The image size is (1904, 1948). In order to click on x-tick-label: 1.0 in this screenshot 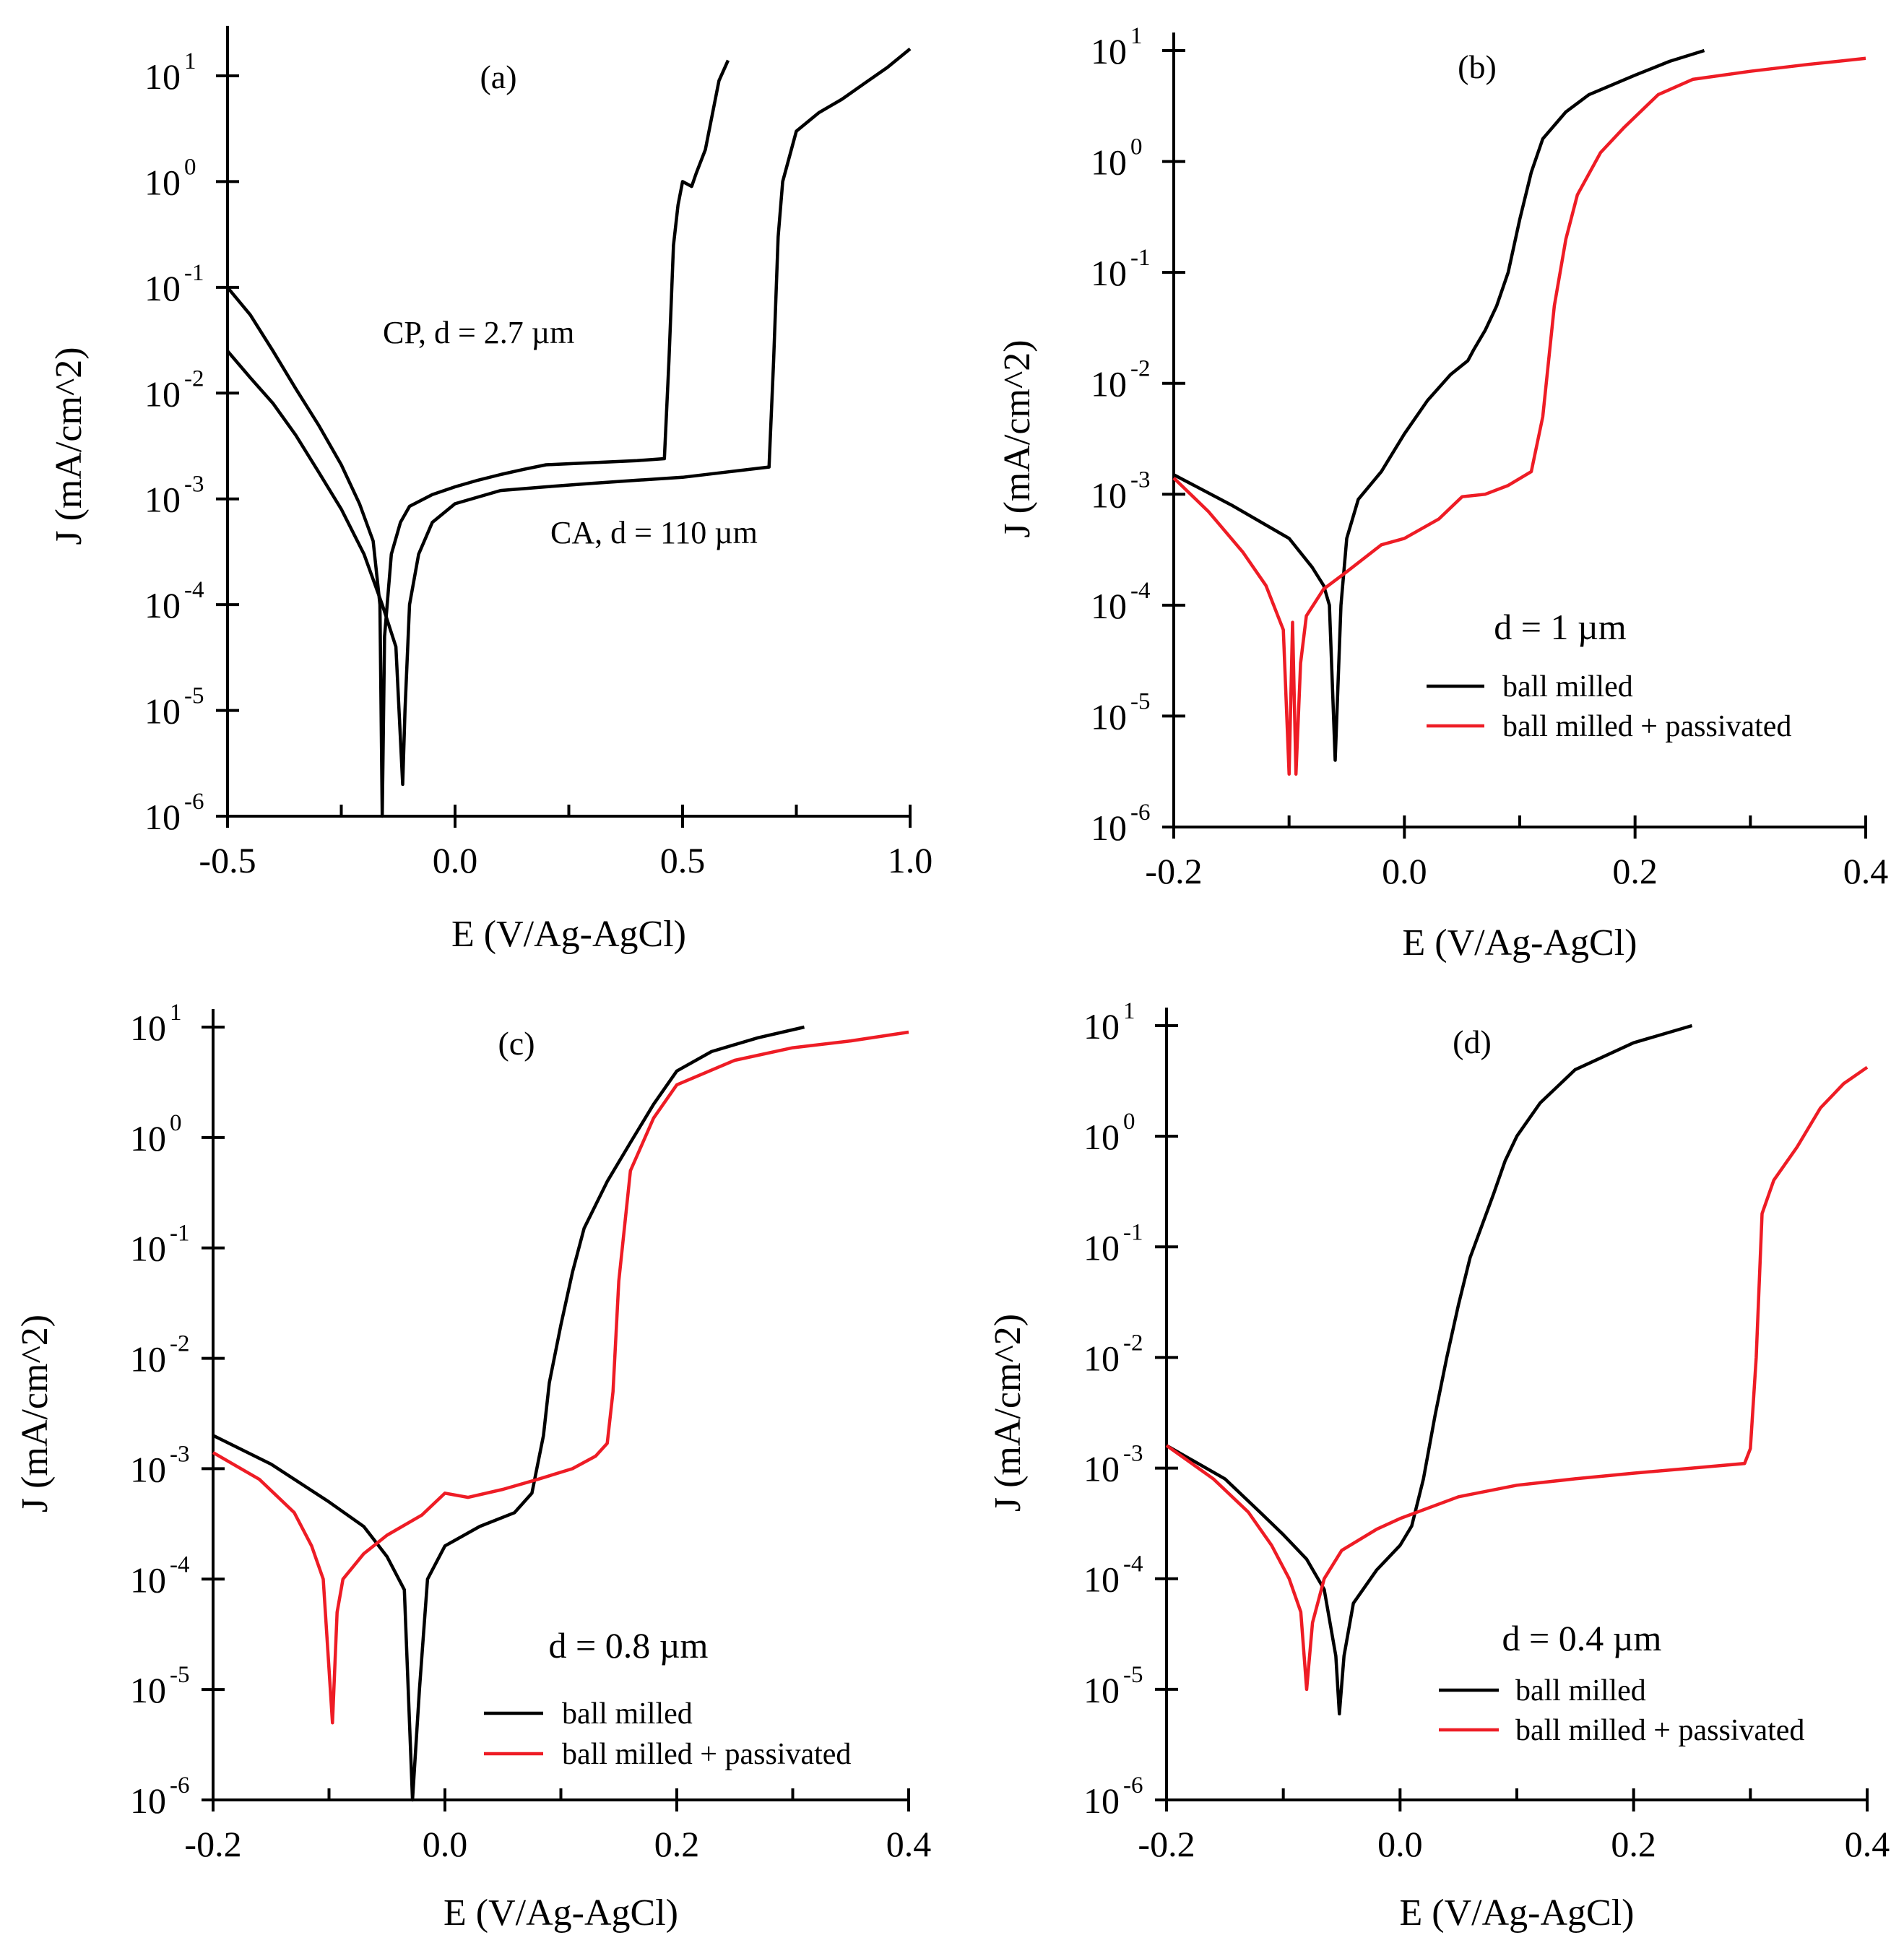, I will do `click(910, 860)`.